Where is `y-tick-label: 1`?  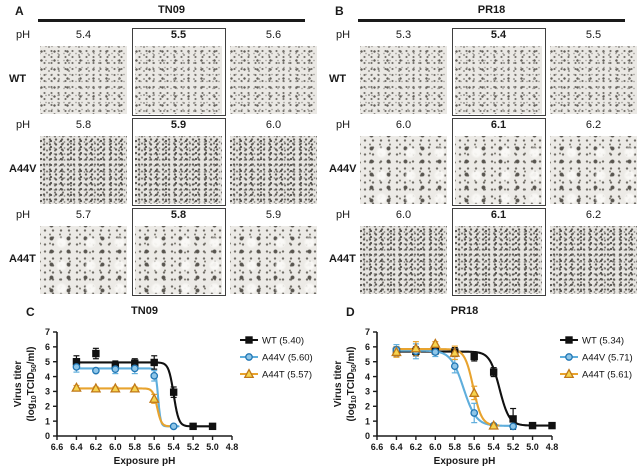
y-tick-label: 1 is located at coordinates (367, 421).